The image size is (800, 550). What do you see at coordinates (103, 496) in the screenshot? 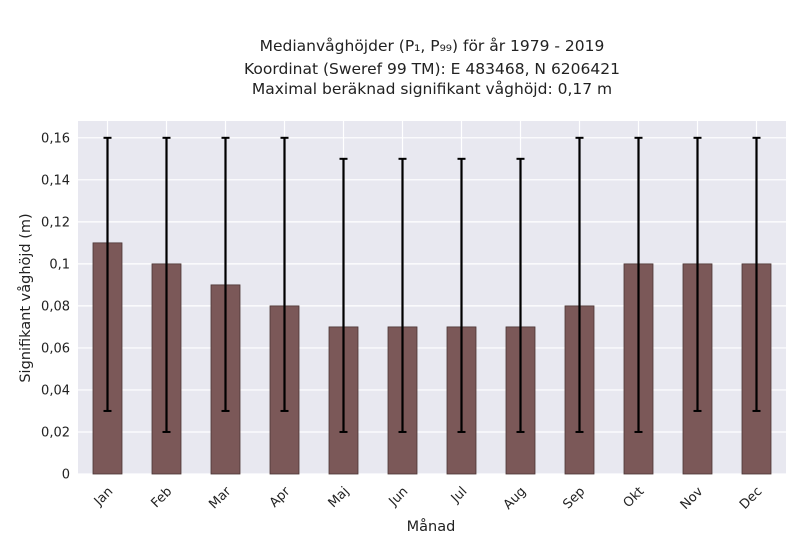
I see `x-tick-label: Jan` at bounding box center [103, 496].